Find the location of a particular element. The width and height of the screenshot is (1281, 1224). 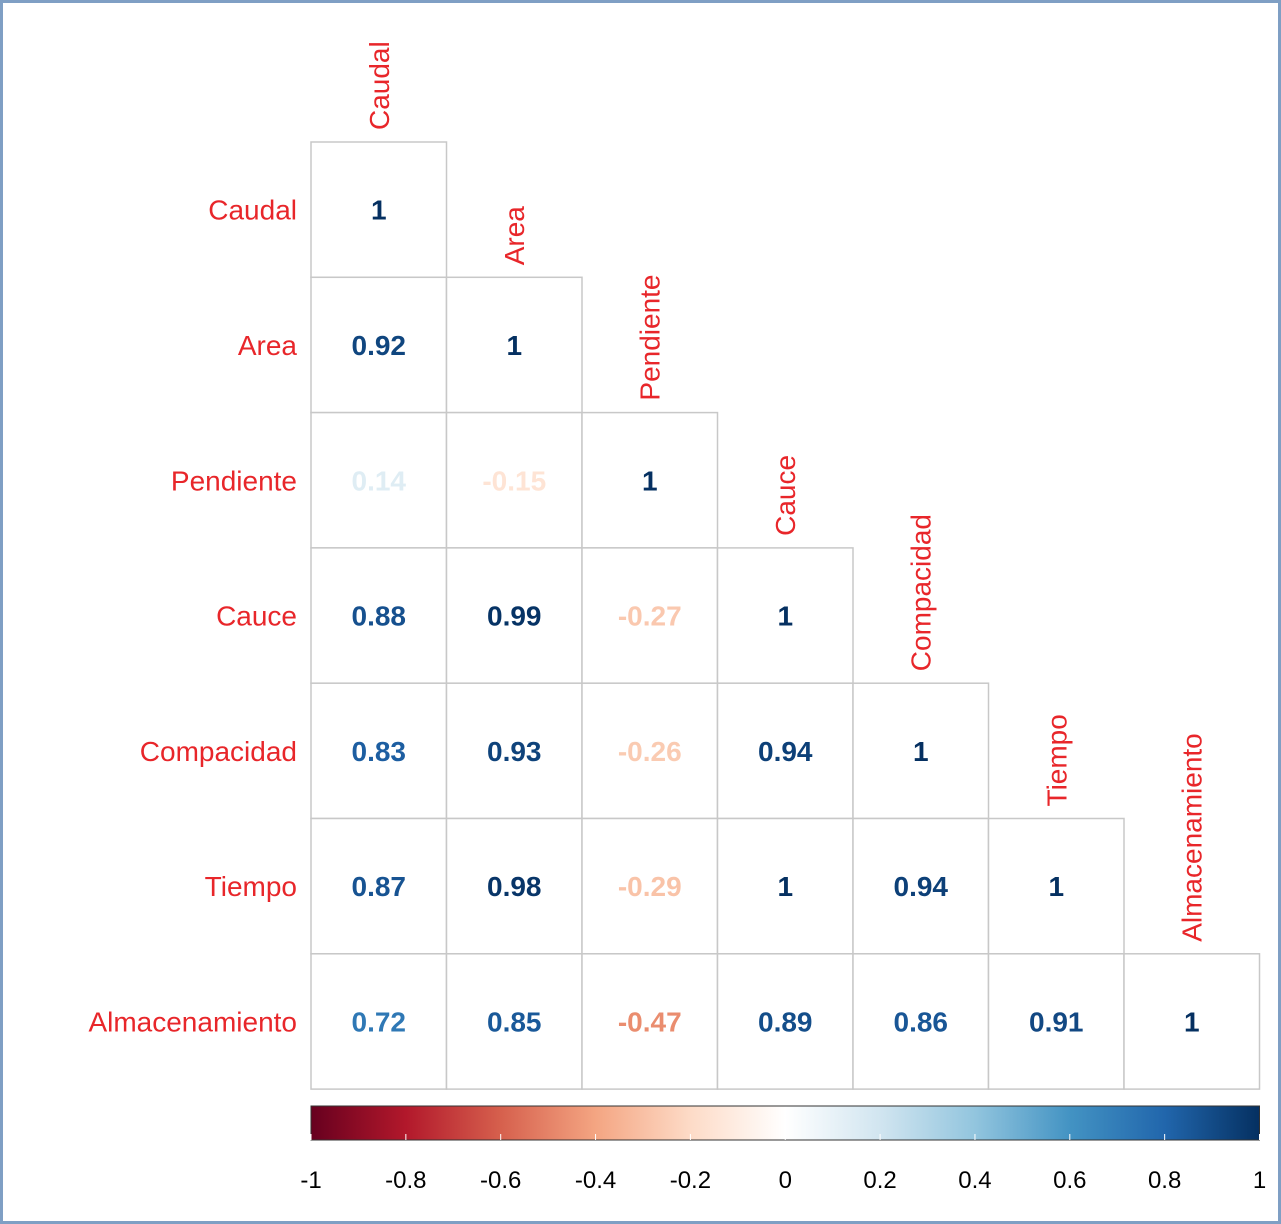

cell-compacidad-caudal is located at coordinates (379, 751).